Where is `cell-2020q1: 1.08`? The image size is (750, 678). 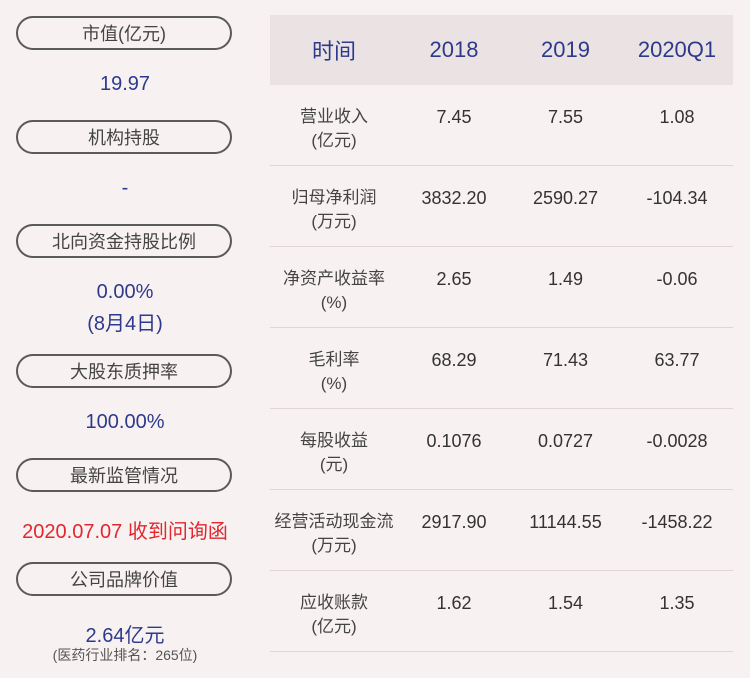 cell-2020q1: 1.08 is located at coordinates (677, 117).